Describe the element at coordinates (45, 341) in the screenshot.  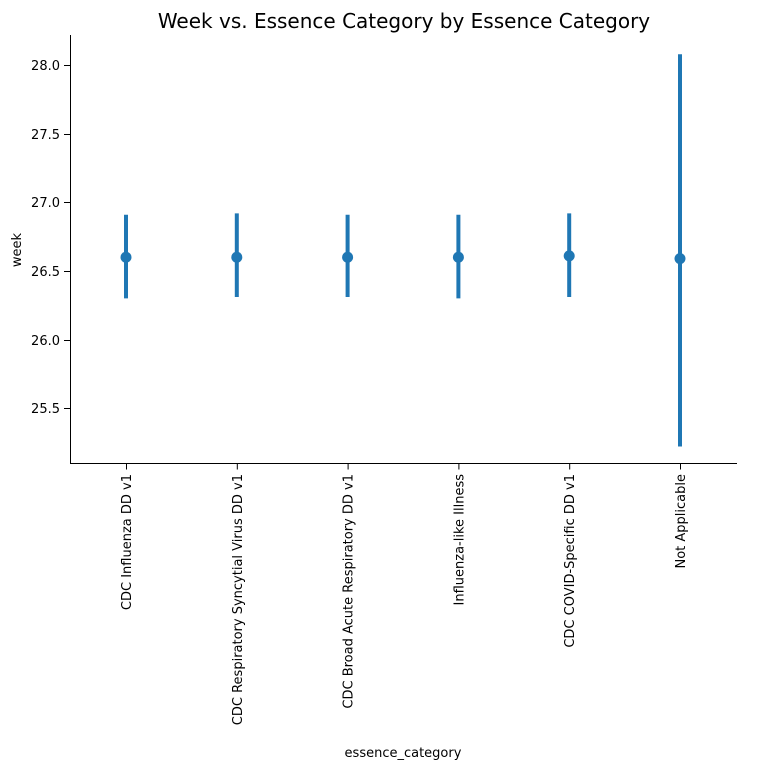
I see `y-tick-label: 26.0` at that location.